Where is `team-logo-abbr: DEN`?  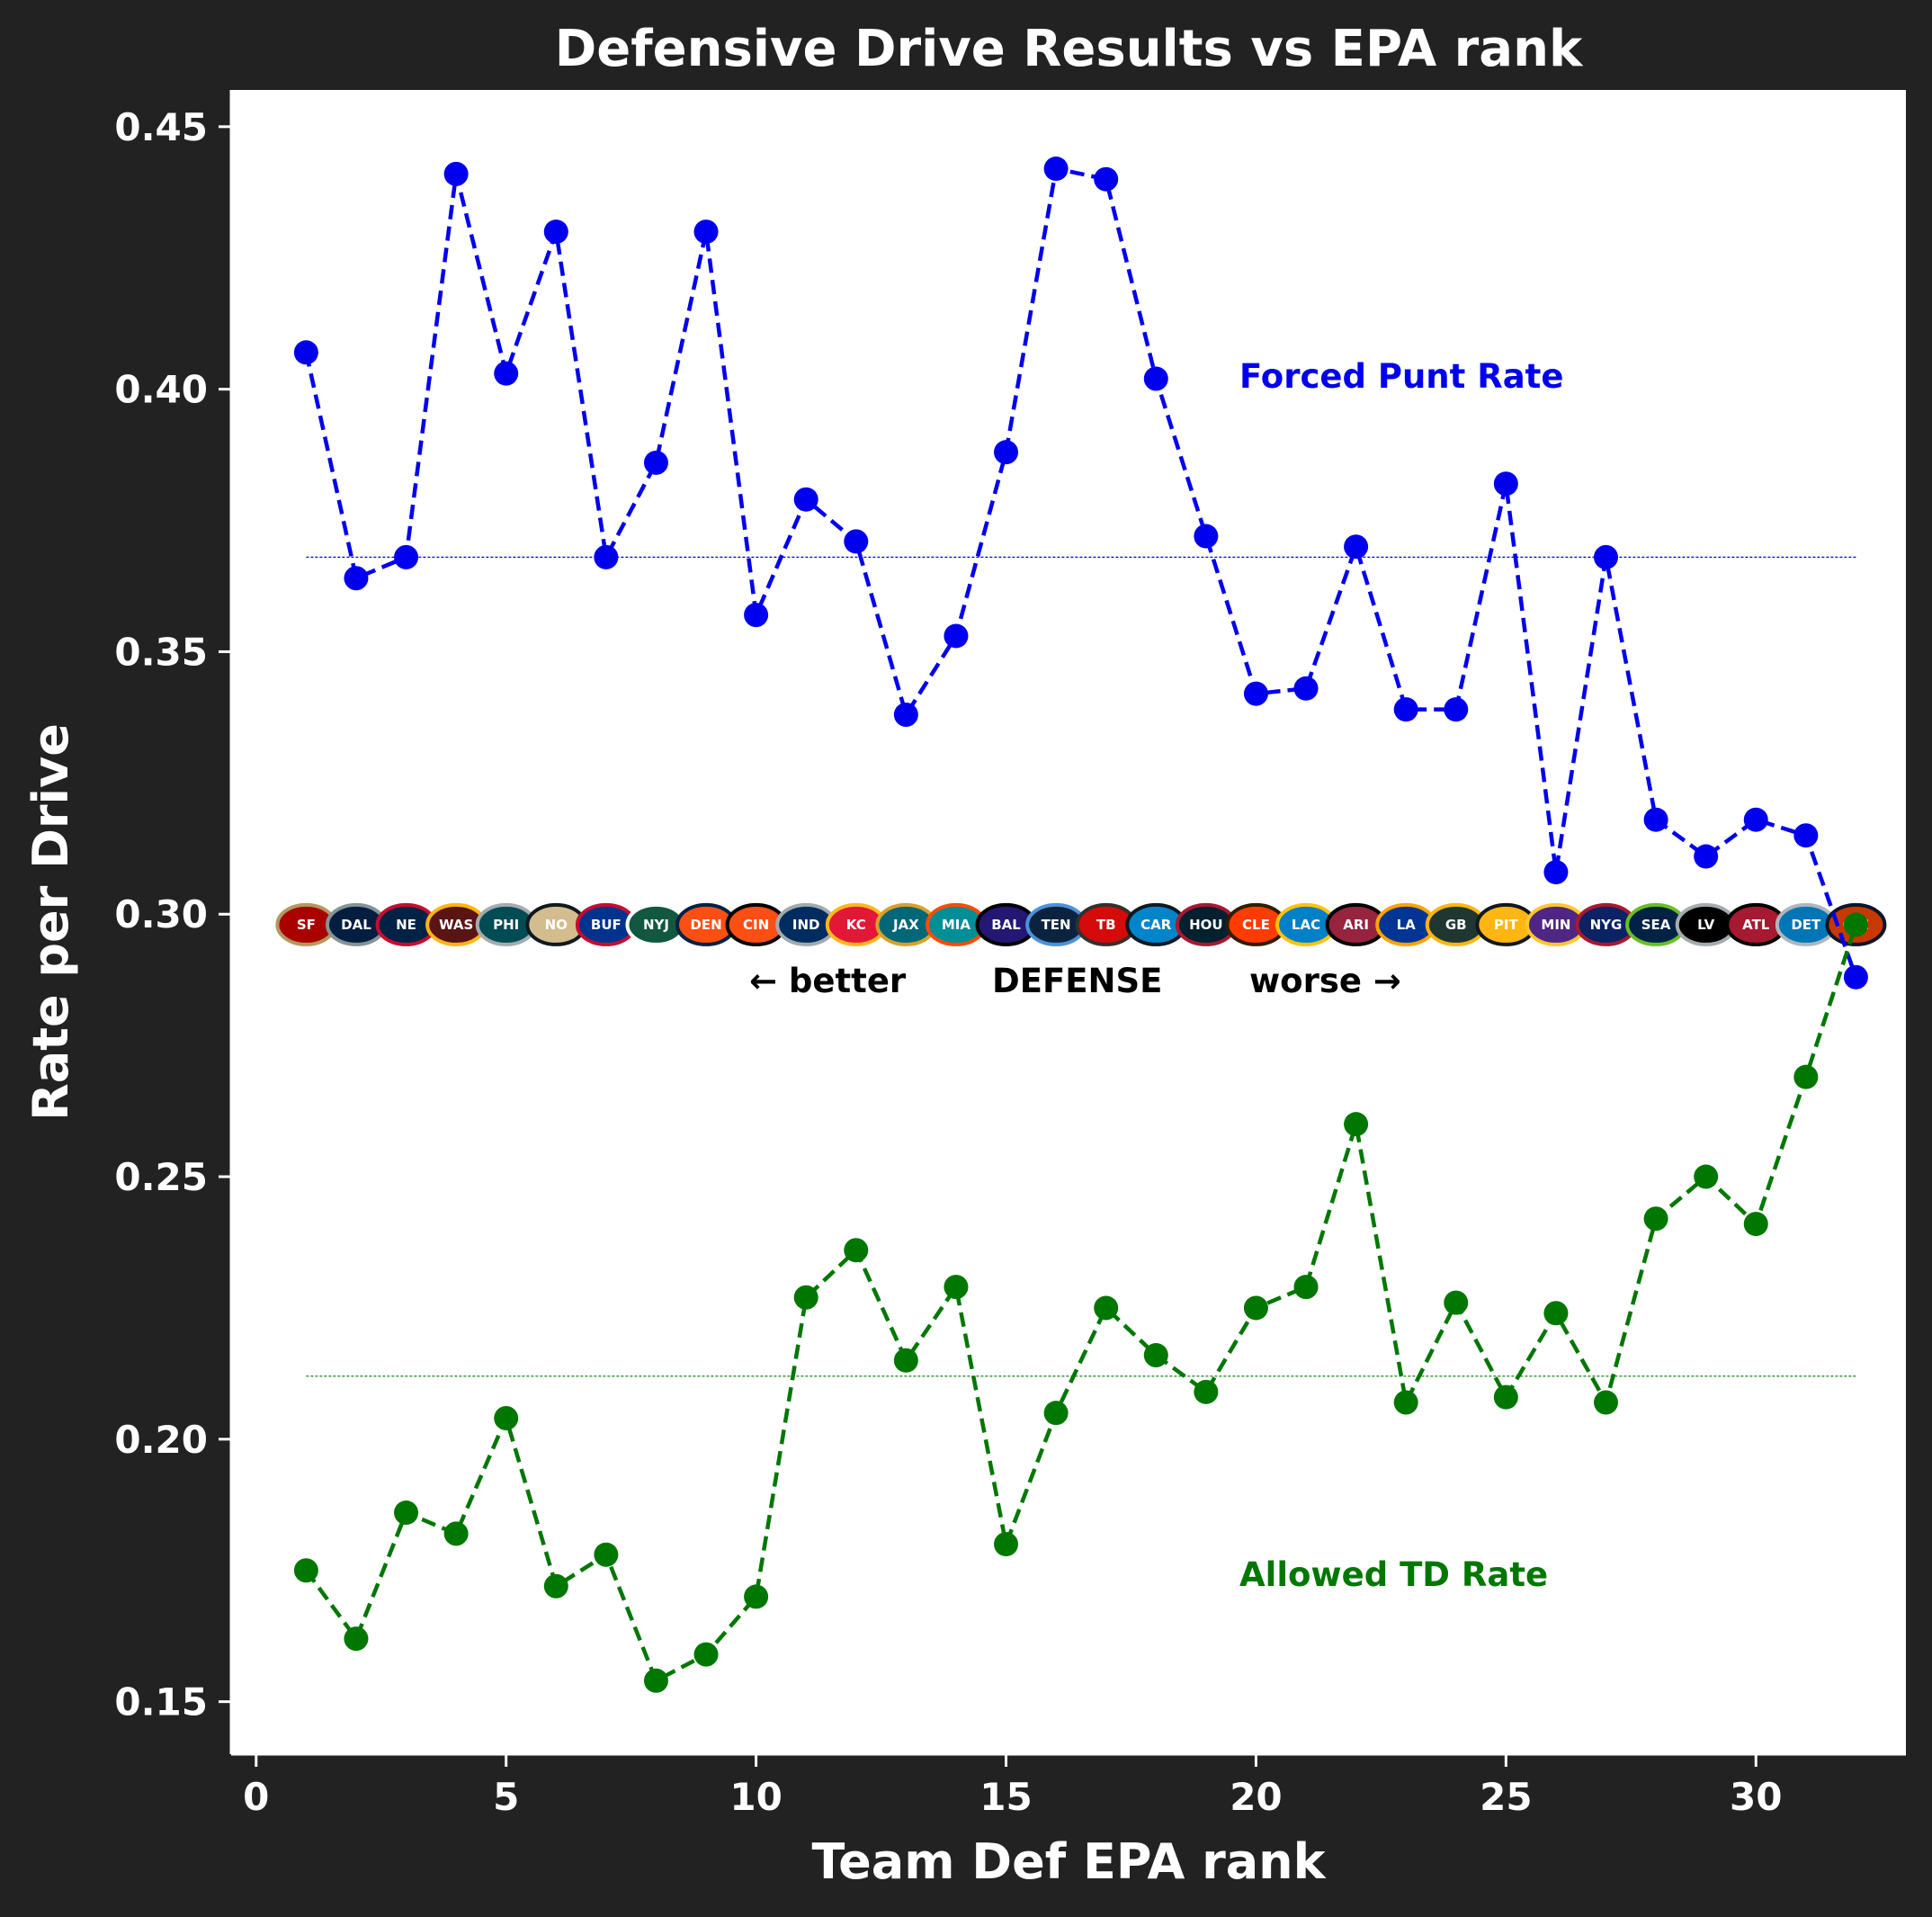
team-logo-abbr: DEN is located at coordinates (705, 925).